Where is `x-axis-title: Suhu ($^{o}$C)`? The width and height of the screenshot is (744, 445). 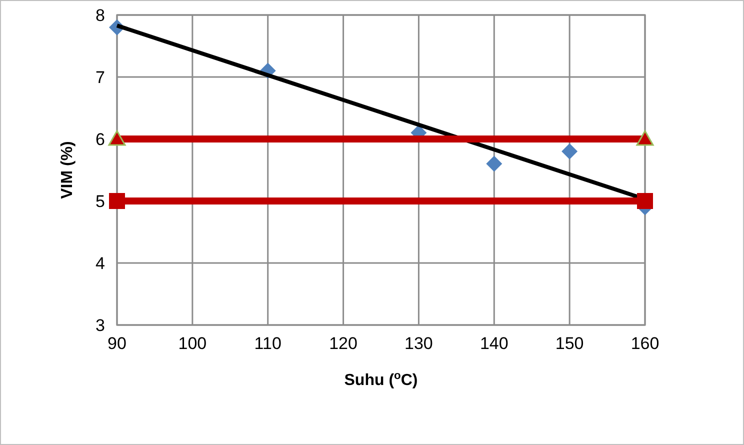
x-axis-title: Suhu ($^{o}$C) is located at coordinates (381, 379).